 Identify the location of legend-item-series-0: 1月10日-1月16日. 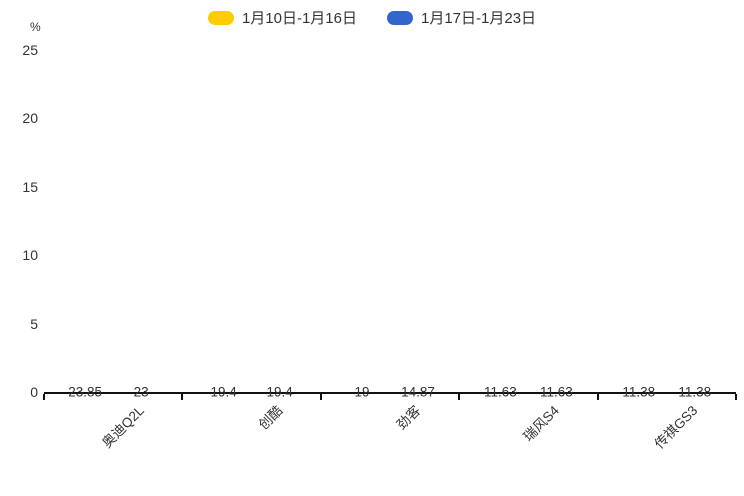
(282, 17).